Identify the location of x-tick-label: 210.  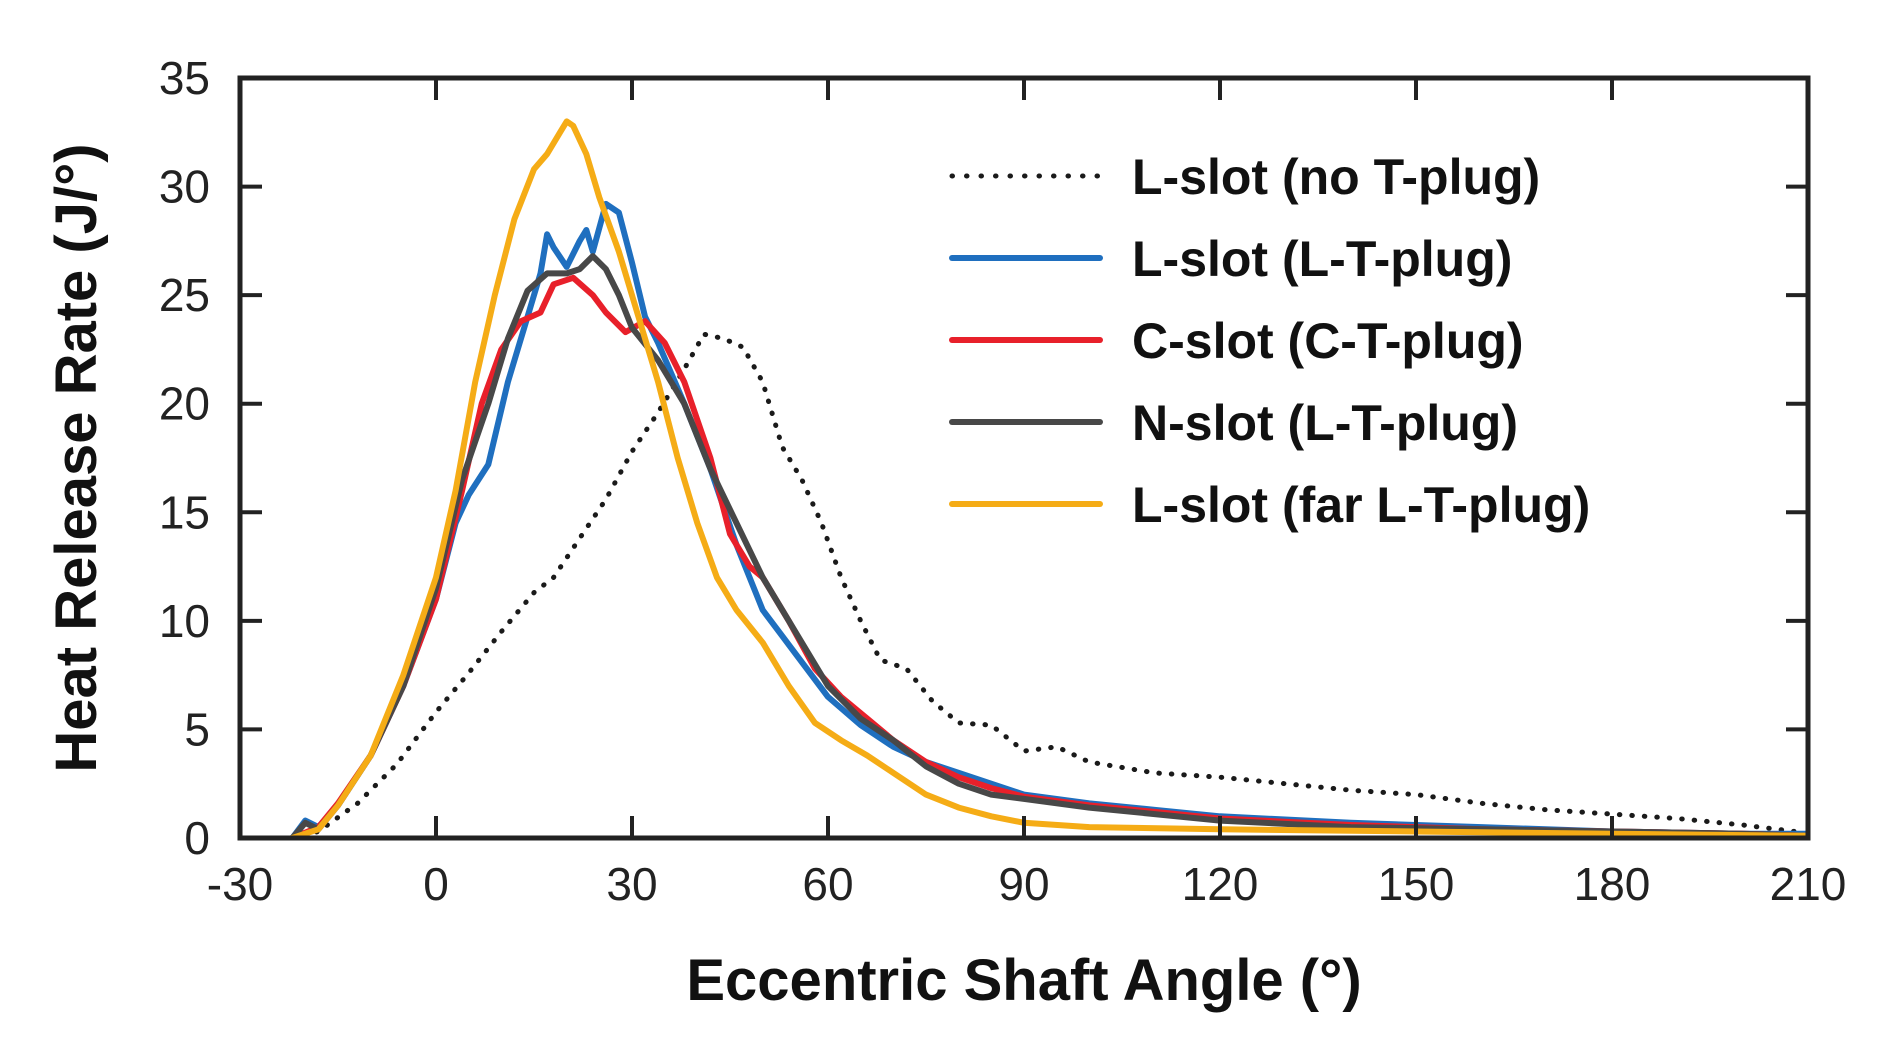
(1808, 884).